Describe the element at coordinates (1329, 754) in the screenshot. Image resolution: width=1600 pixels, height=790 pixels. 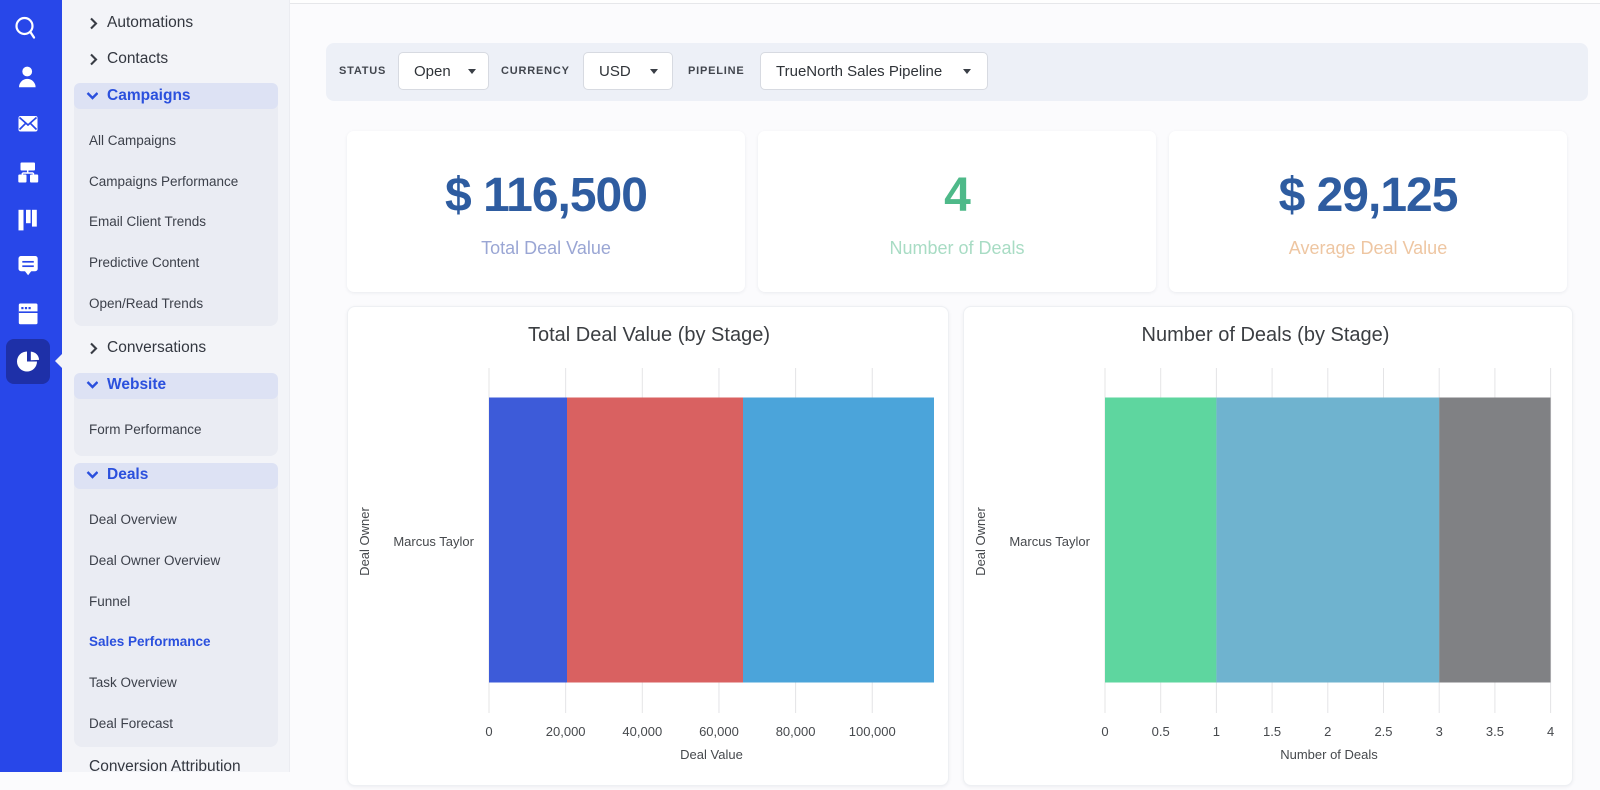
I see `svg-text: Number of Deals` at that location.